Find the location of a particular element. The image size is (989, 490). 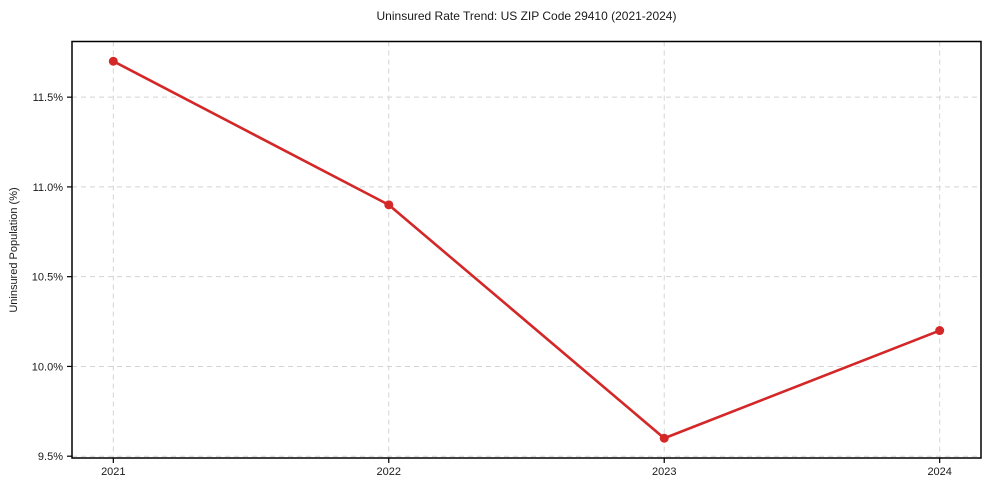

y-tick-label: 11.0% is located at coordinates (48, 188).